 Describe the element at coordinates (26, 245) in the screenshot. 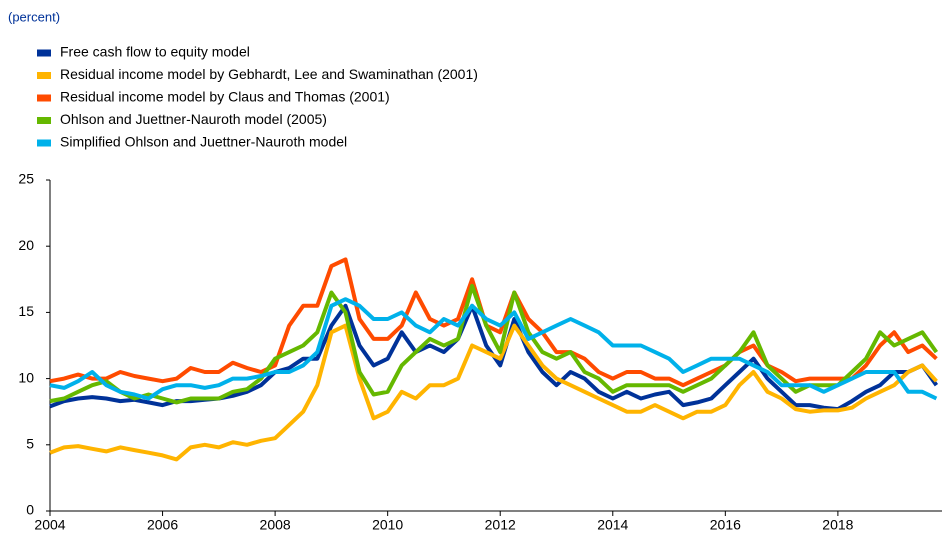

I see `y-tick-label: 20` at that location.